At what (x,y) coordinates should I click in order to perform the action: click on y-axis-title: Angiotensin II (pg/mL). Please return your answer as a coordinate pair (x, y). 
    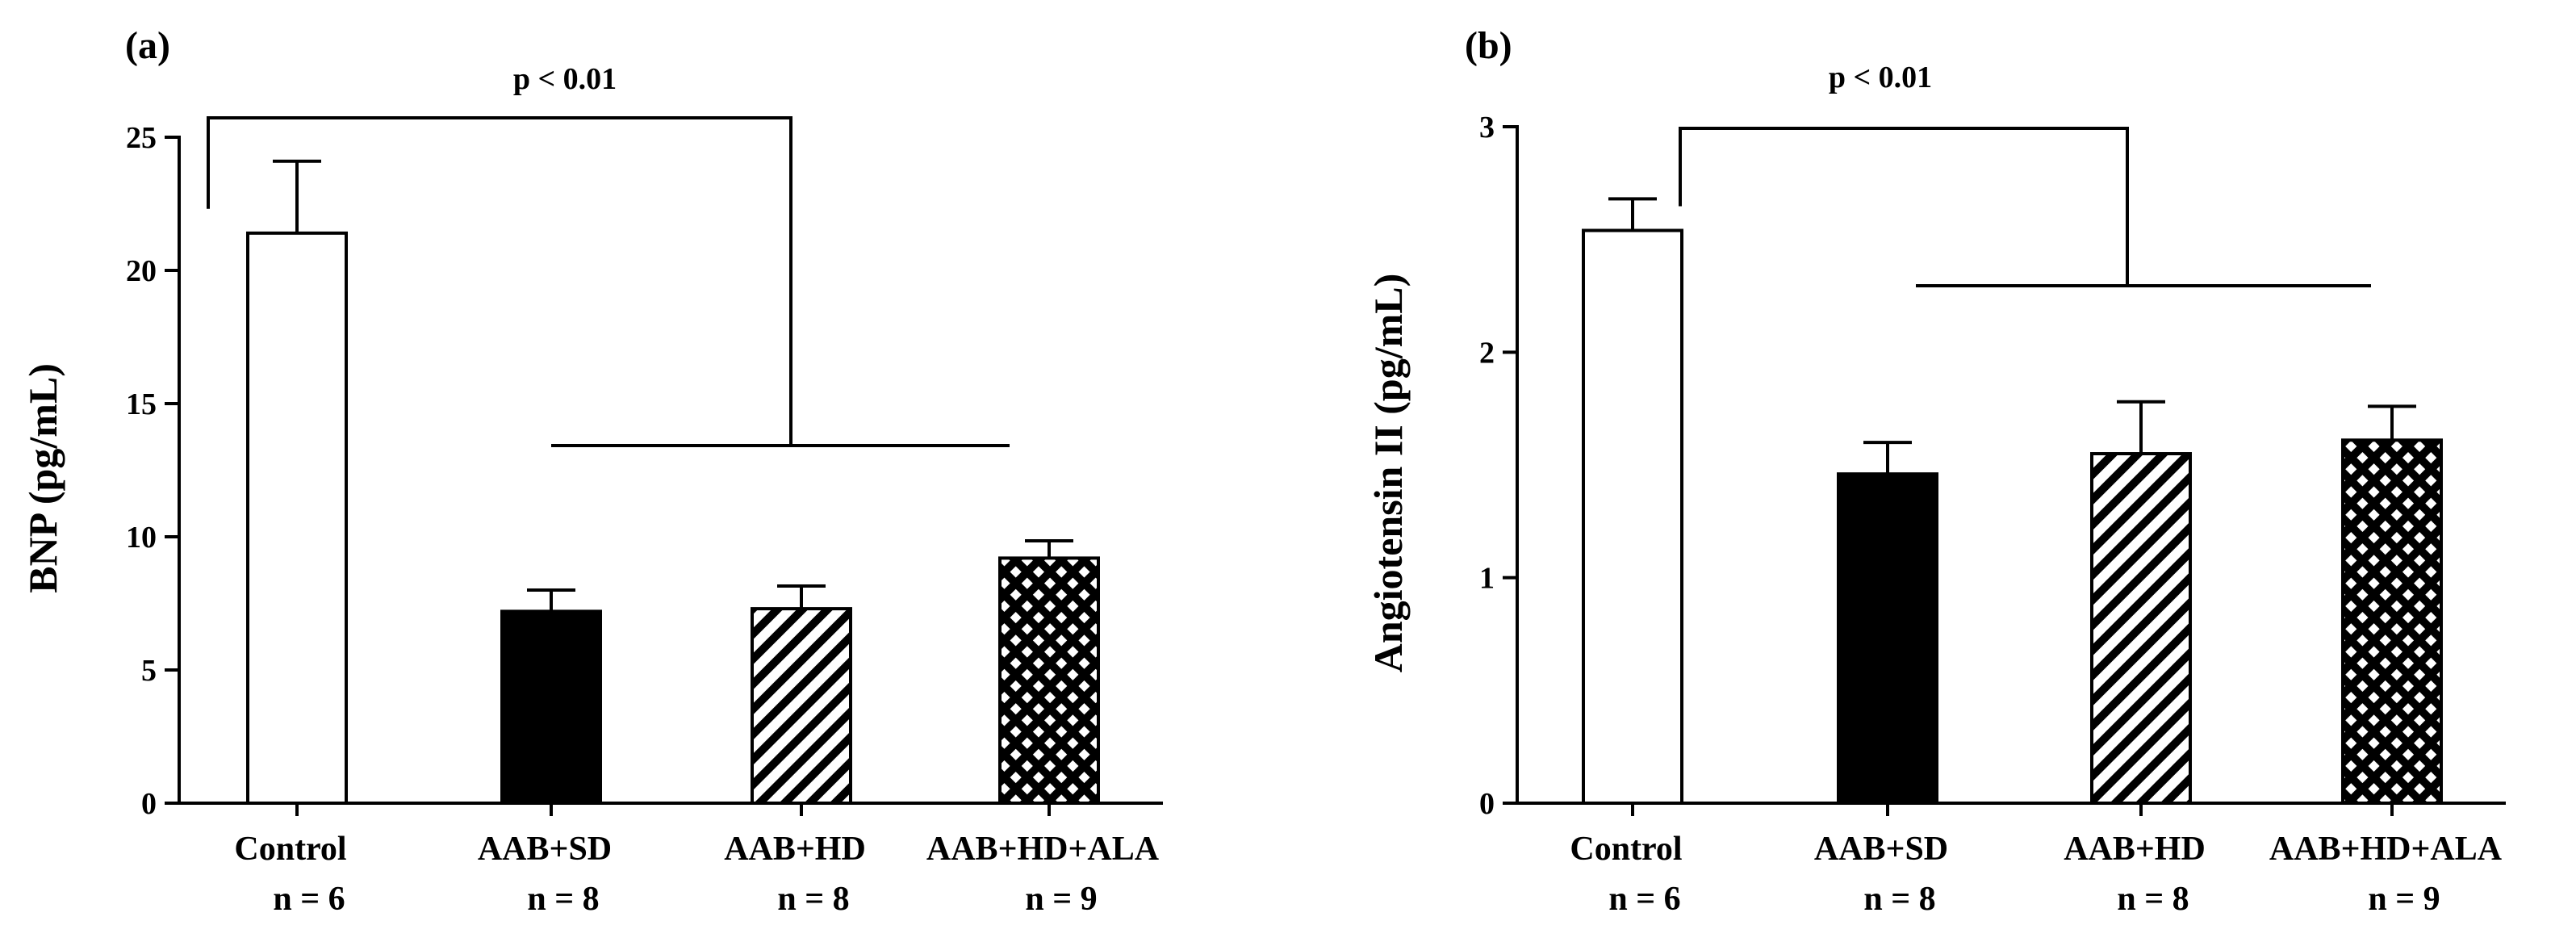
    Looking at the image, I should click on (1388, 474).